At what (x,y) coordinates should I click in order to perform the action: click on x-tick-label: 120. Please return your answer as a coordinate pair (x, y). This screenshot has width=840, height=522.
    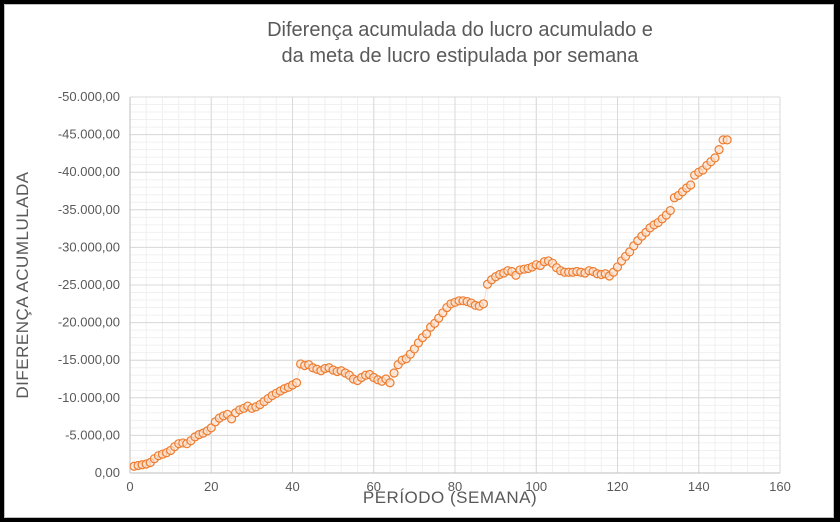
    Looking at the image, I should click on (618, 486).